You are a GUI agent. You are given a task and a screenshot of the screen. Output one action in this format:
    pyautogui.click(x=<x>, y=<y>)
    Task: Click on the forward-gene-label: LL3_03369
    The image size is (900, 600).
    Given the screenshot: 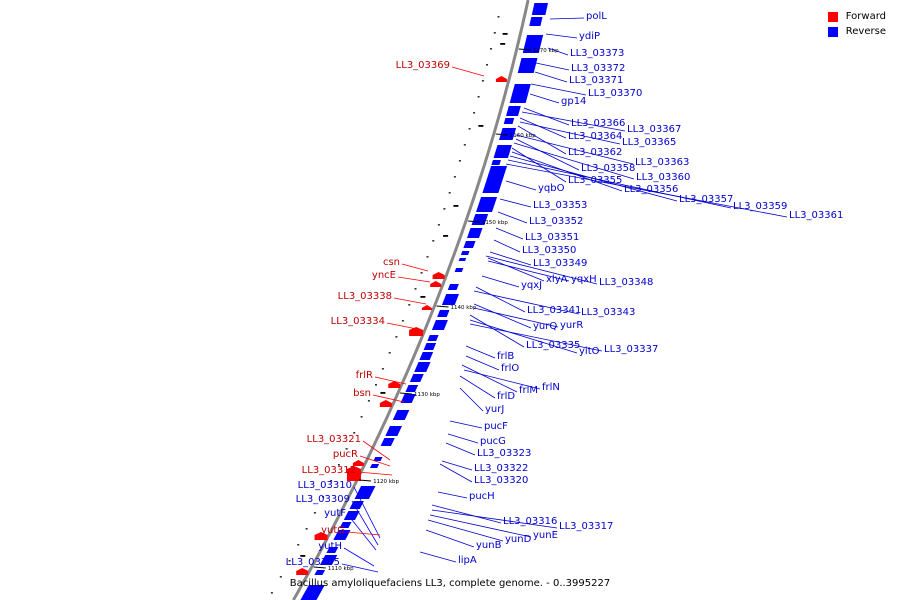 What is the action you would take?
    pyautogui.click(x=423, y=65)
    